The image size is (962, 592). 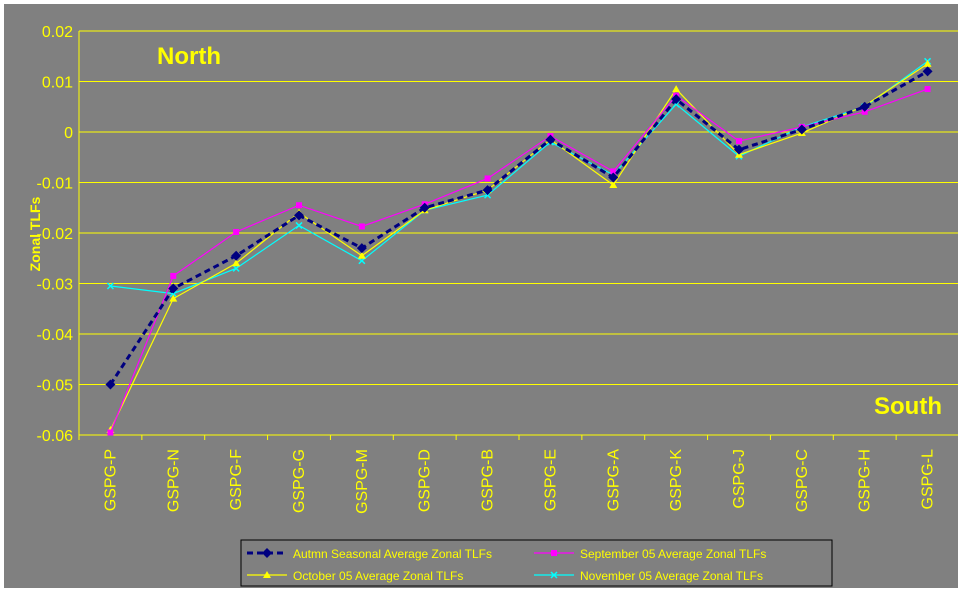 I want to click on x-tick-label: GSPG-L, so click(x=928, y=479).